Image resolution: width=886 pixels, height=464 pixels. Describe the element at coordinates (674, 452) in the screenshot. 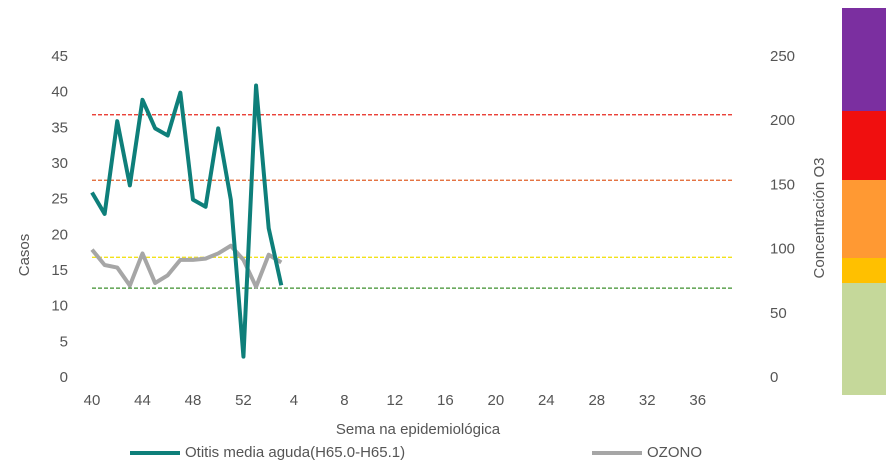

I see `legend-label: OZONO` at that location.